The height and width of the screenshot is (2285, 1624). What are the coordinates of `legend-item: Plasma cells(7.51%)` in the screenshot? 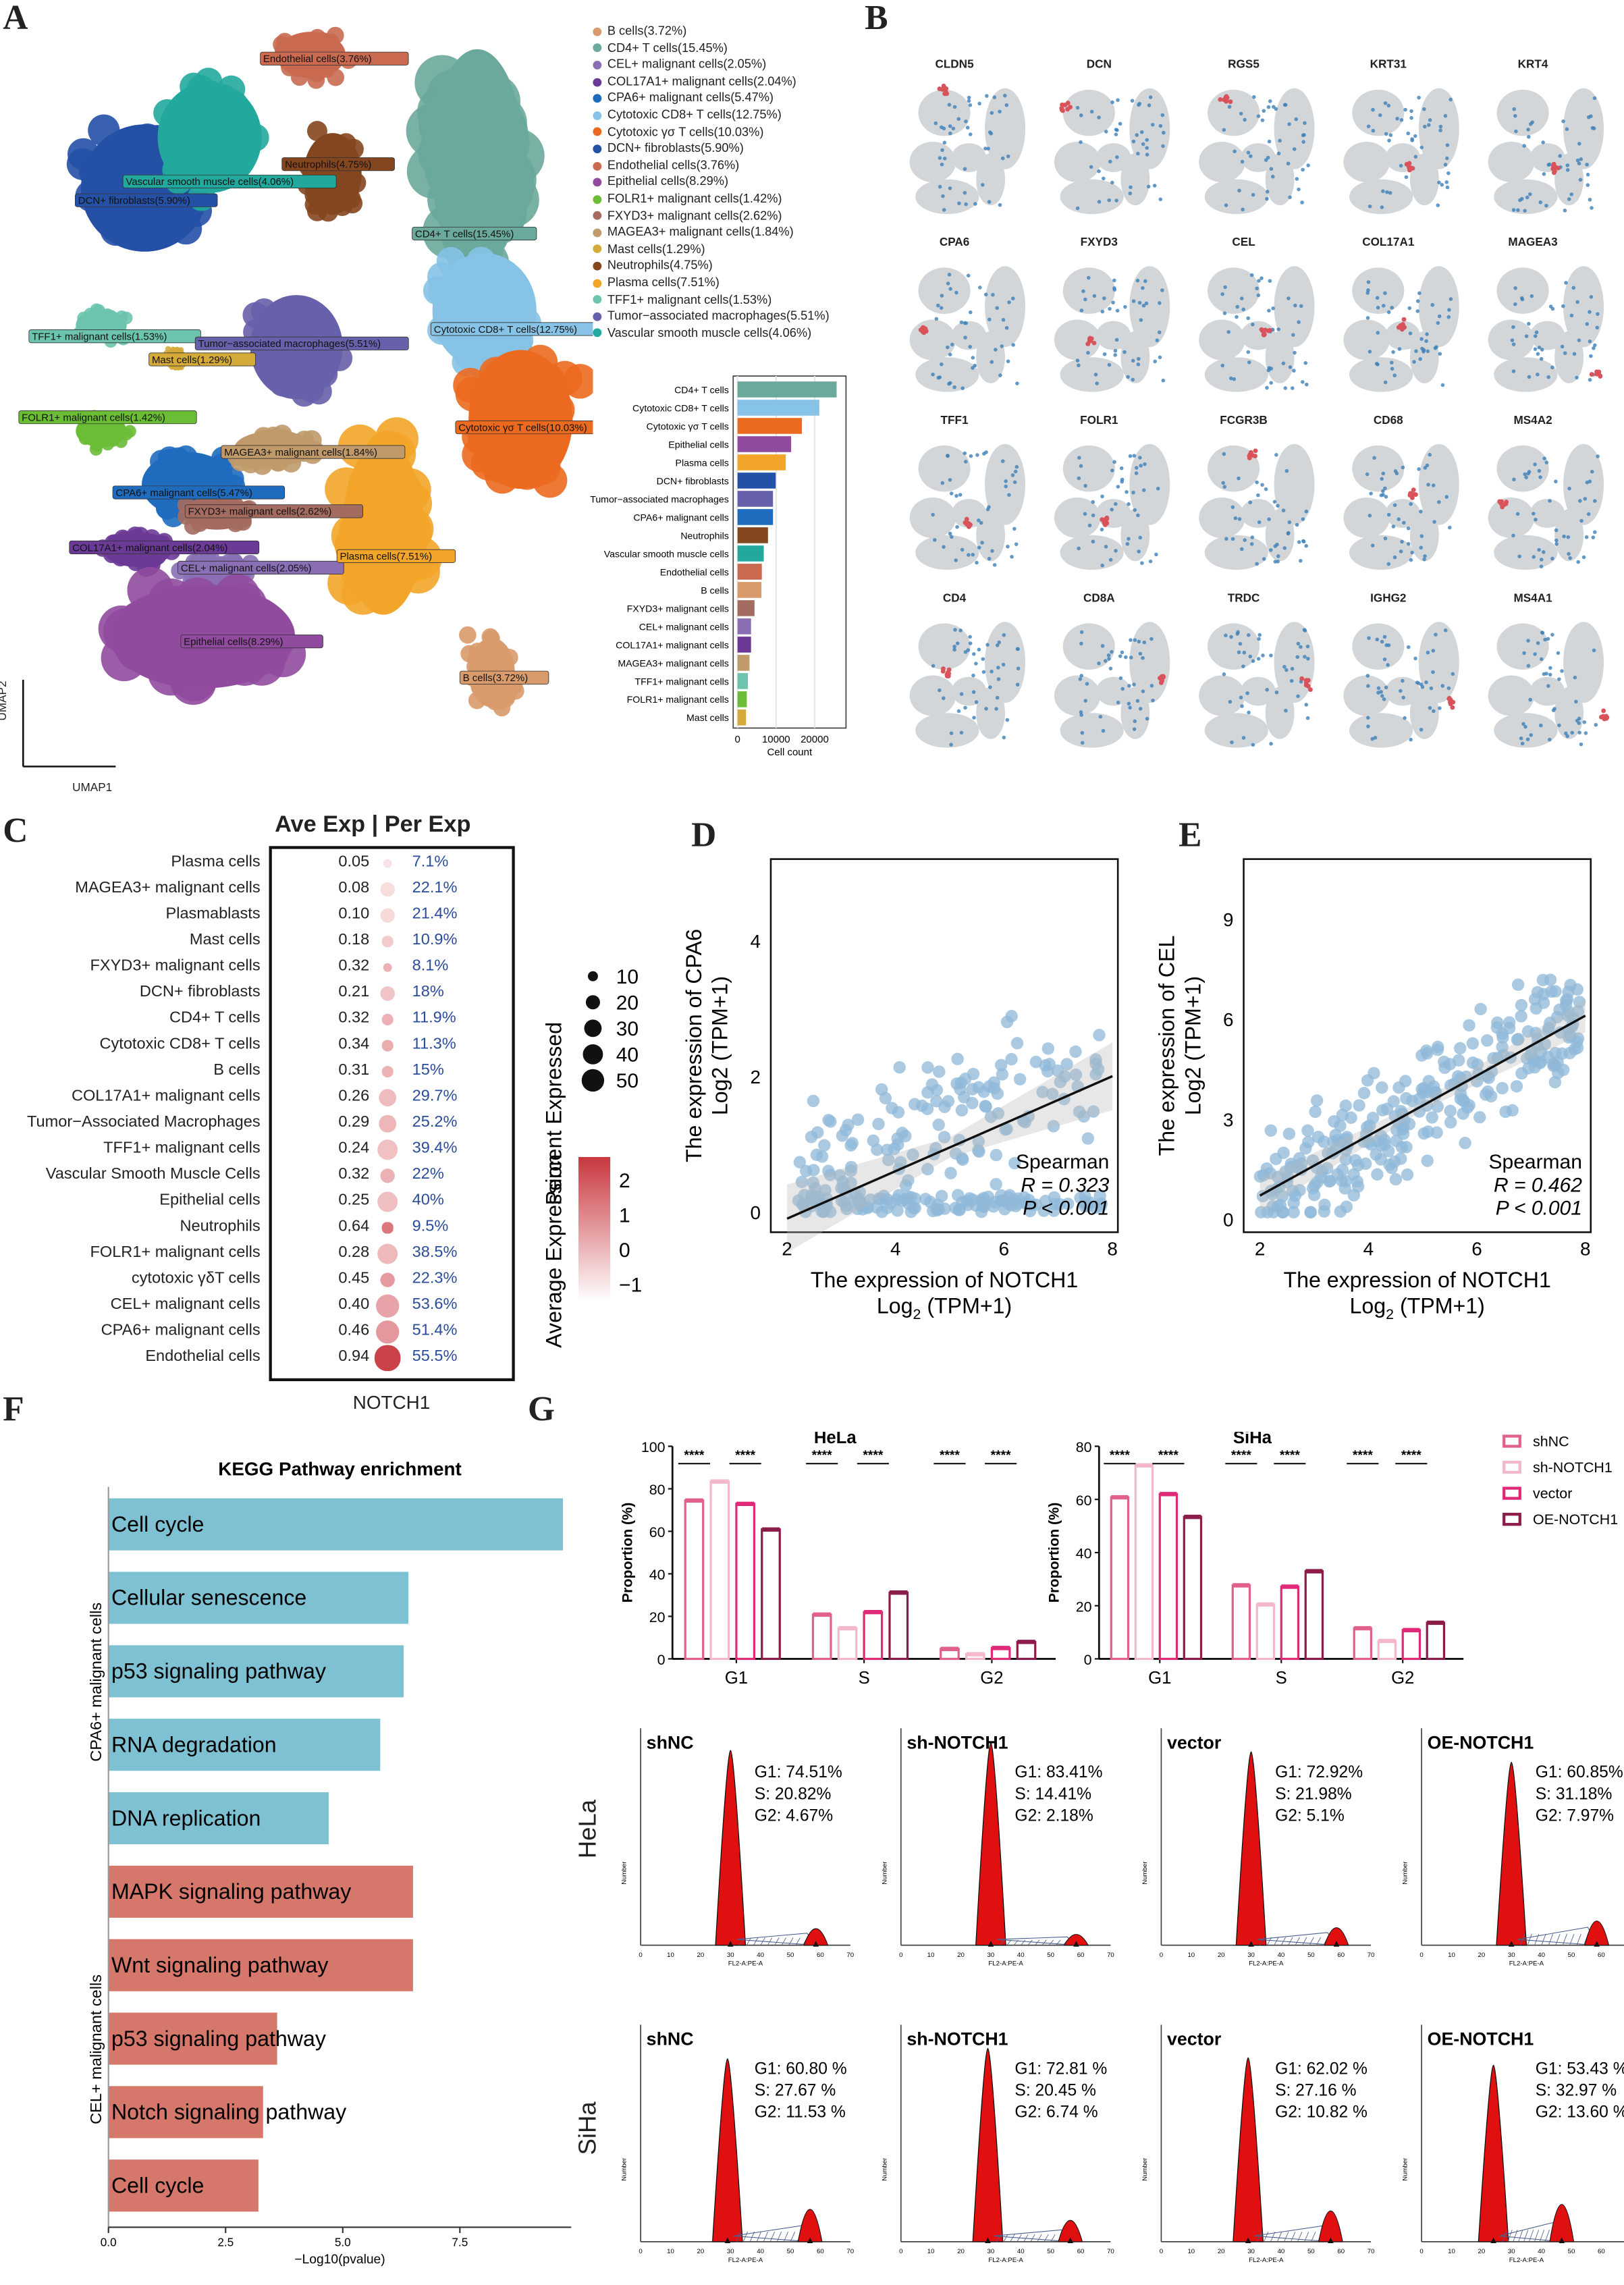 It's located at (711, 284).